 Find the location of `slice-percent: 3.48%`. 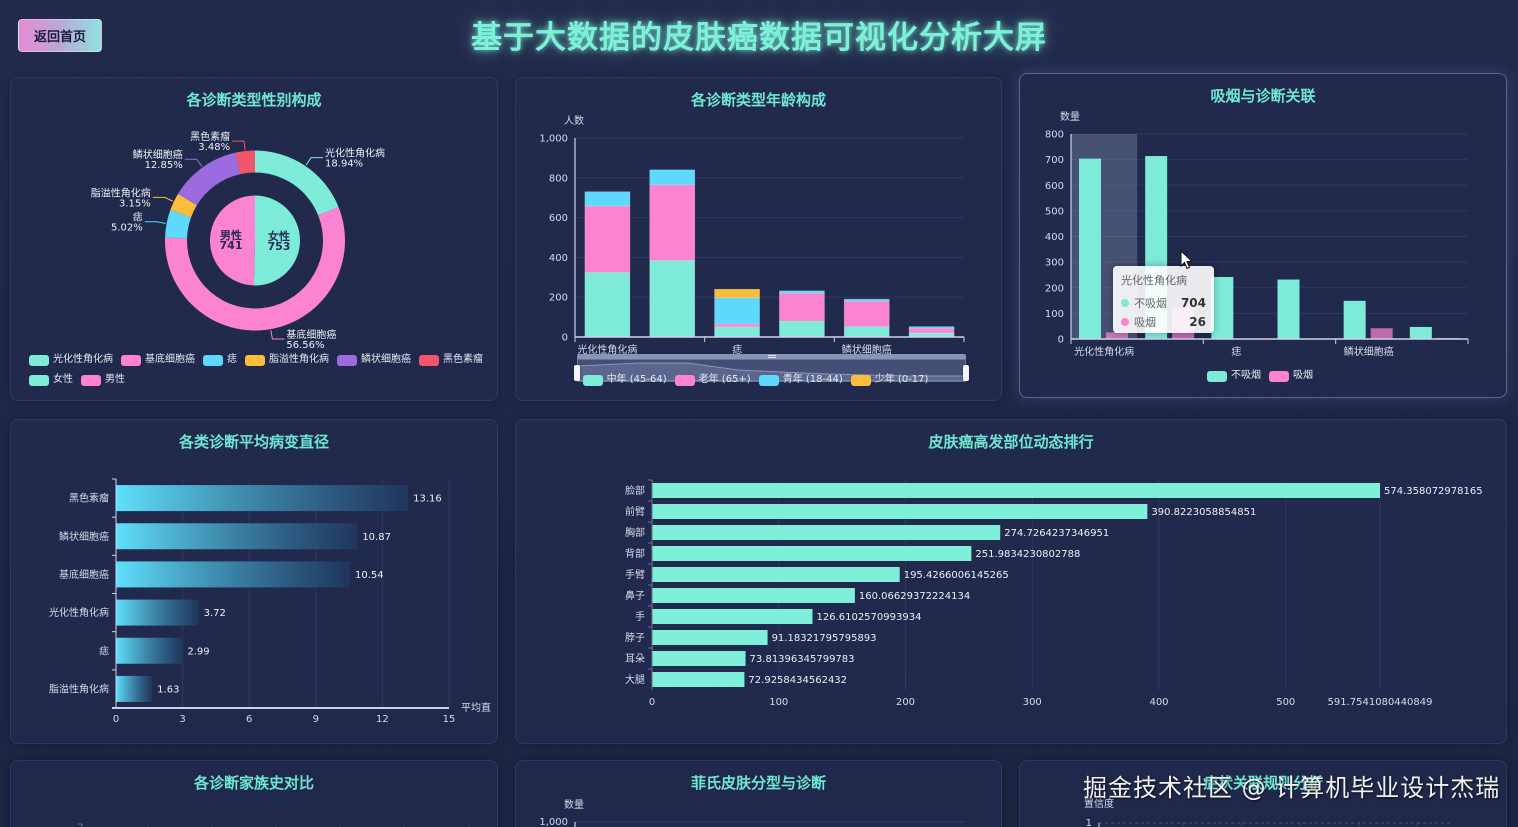

slice-percent: 3.48% is located at coordinates (214, 147).